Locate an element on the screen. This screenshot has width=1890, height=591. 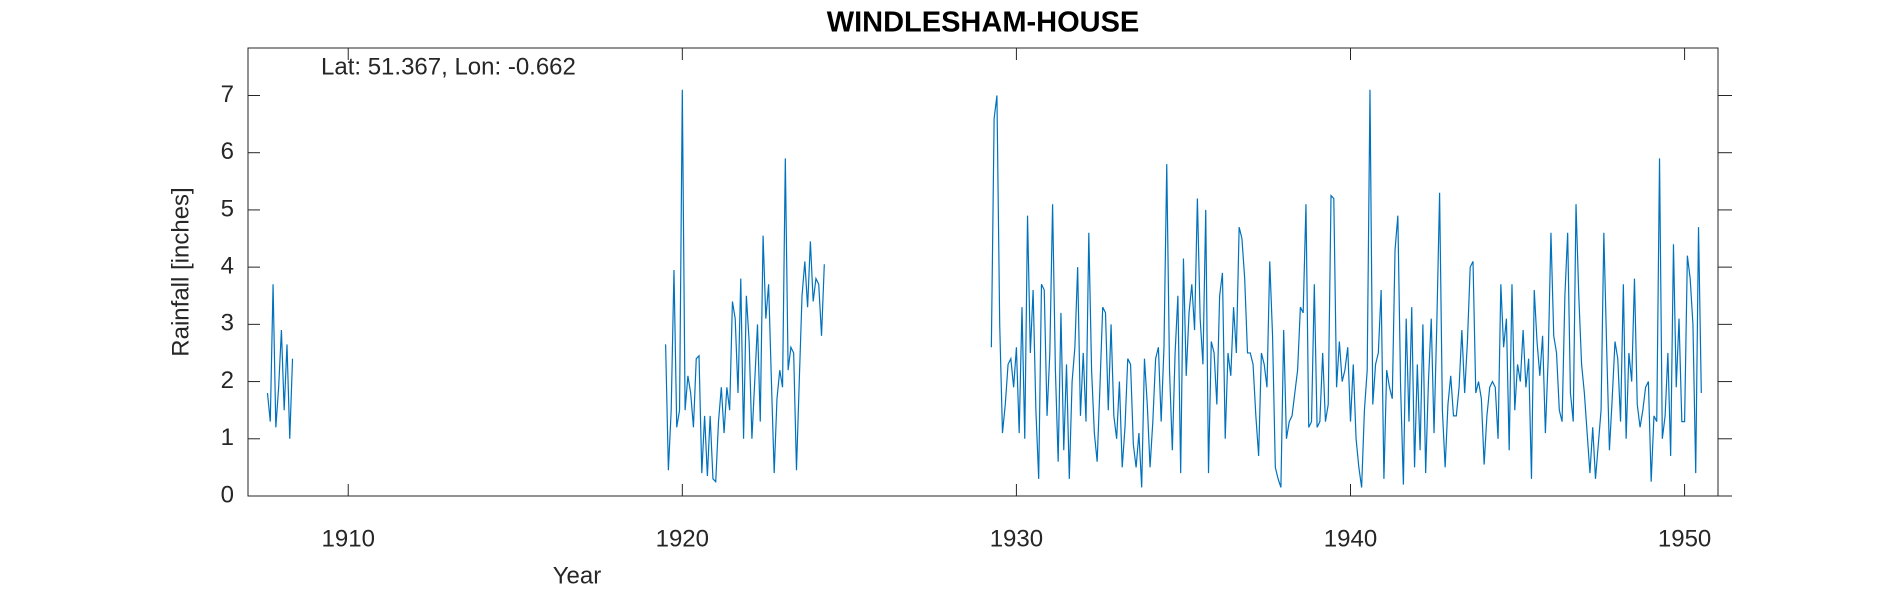
y-tick-label: 7 is located at coordinates (227, 94).